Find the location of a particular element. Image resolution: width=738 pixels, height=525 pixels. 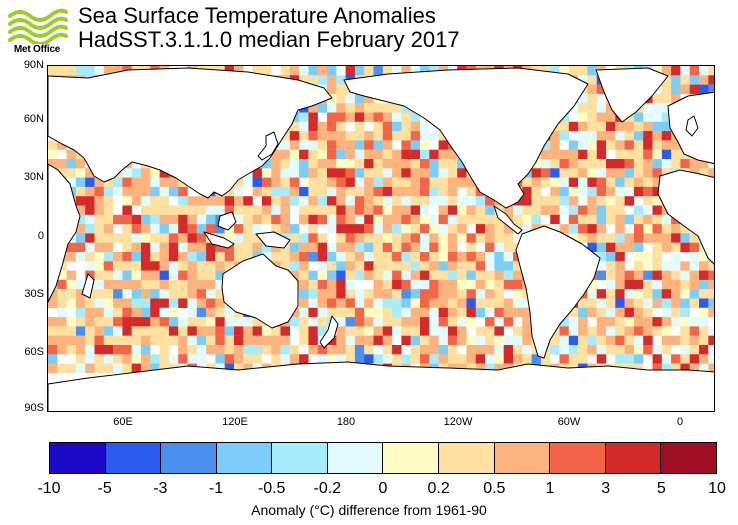

colorbar-swatch is located at coordinates (78, 458).